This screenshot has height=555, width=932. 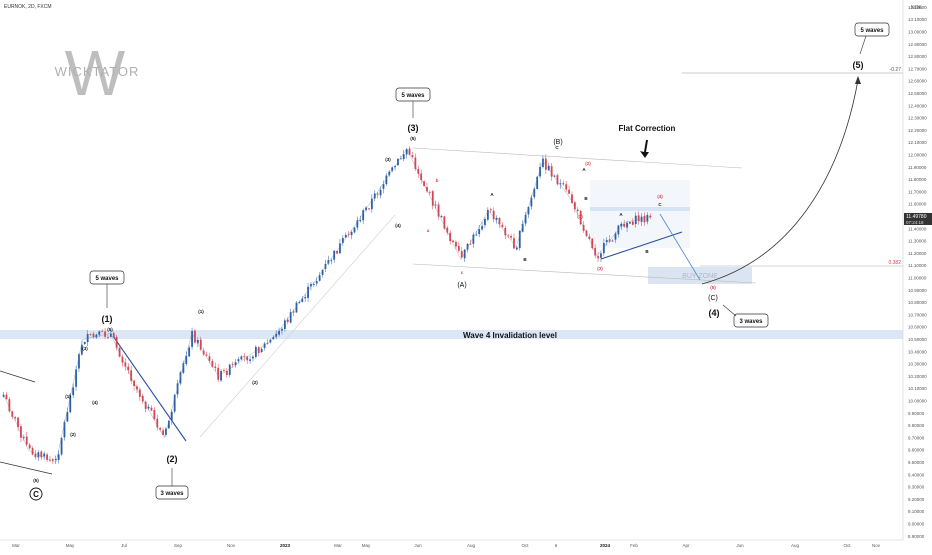 I want to click on price-tick-42: 8.90000, so click(x=916, y=536).